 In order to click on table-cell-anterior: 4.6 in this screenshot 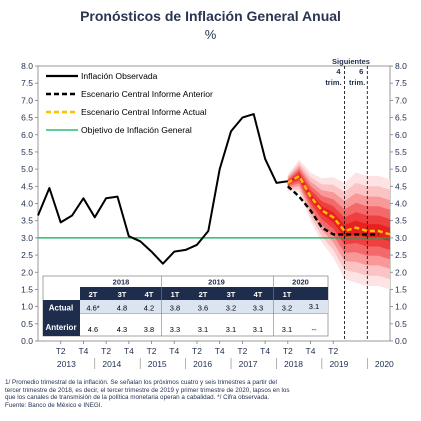, I will do `click(93, 329)`.